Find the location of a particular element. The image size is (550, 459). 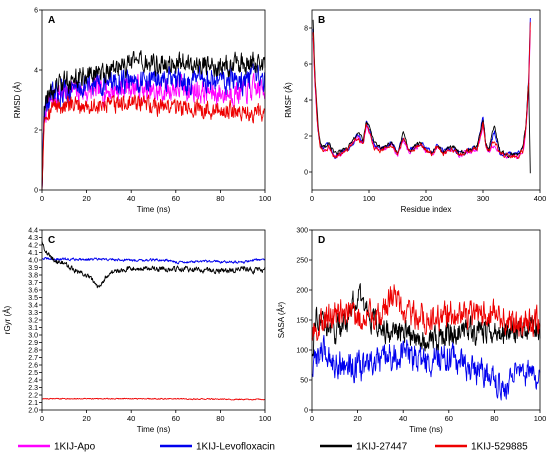

y-tick-label: 2.1 is located at coordinates (33, 403).